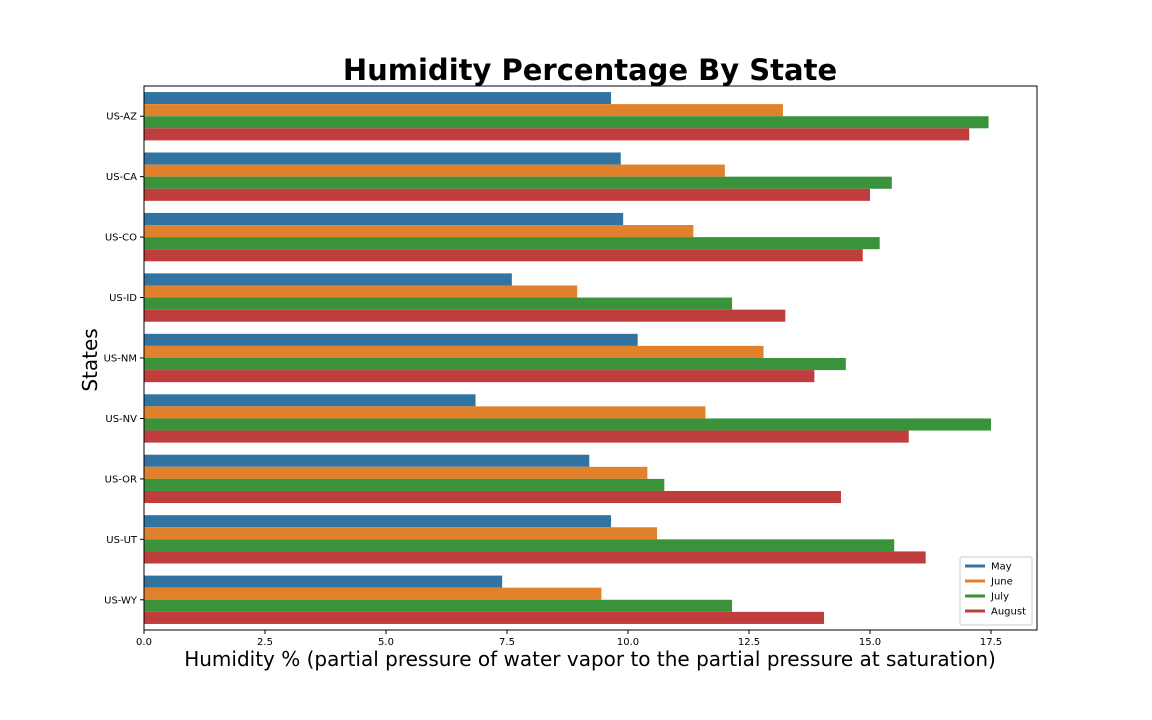  Describe the element at coordinates (628, 642) in the screenshot. I see `x-tick-label: 10.0` at that location.